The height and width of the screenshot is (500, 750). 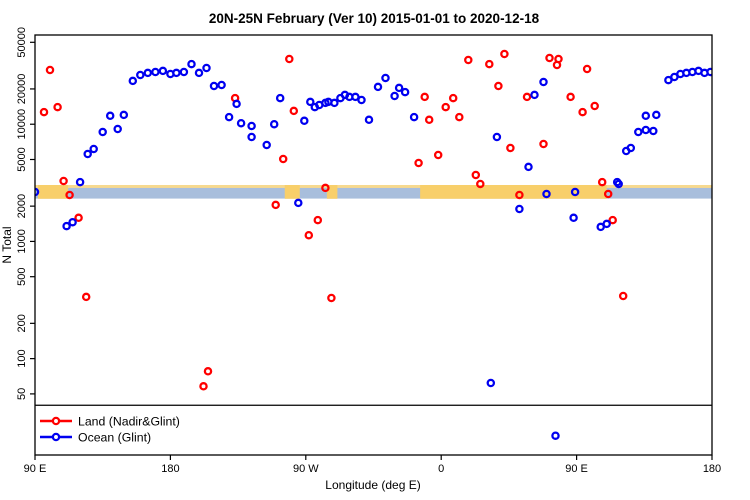 What do you see at coordinates (114, 437) in the screenshot?
I see `legend-label: Ocean (Glint)` at bounding box center [114, 437].